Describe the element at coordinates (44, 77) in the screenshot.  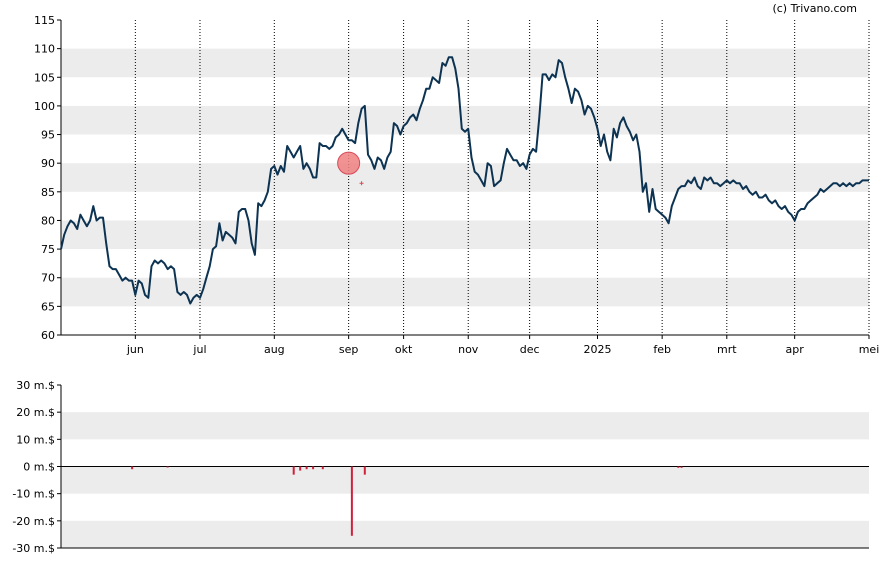
I see `price-y-tick-label: 105` at that location.